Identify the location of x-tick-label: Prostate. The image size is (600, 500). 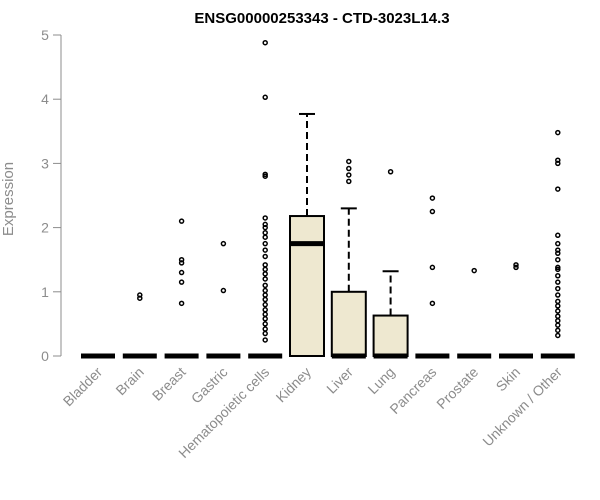
(457, 388).